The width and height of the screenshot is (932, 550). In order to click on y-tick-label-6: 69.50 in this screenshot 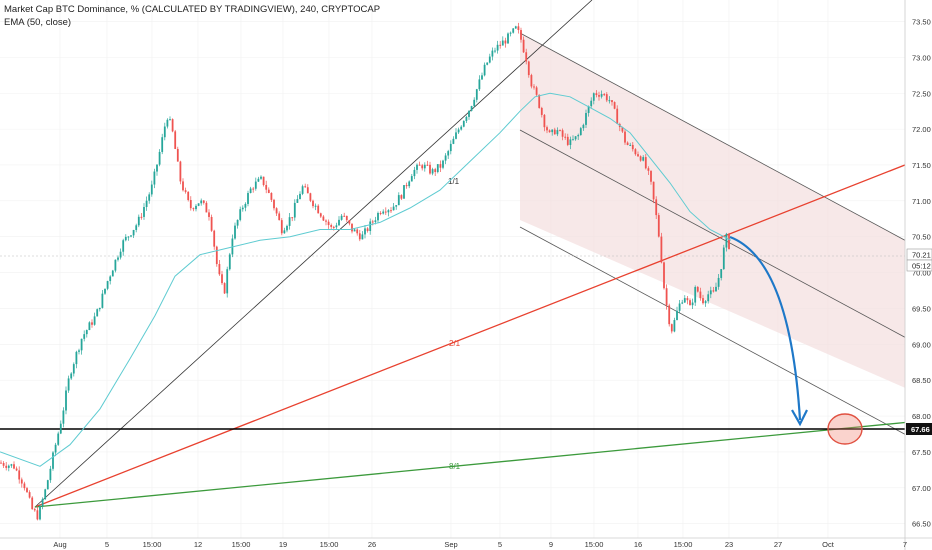, I will do `click(921, 308)`.